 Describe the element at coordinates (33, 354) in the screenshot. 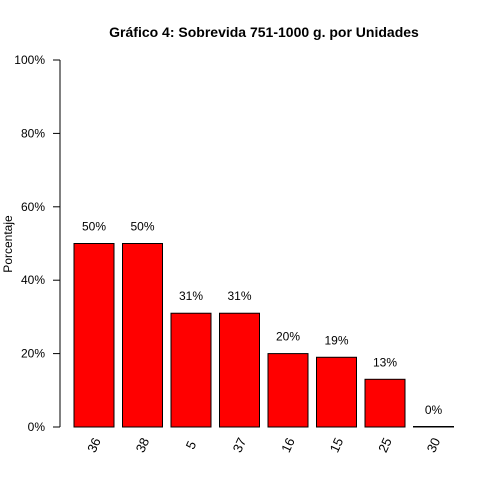

I see `y-tick-label: 20%` at that location.